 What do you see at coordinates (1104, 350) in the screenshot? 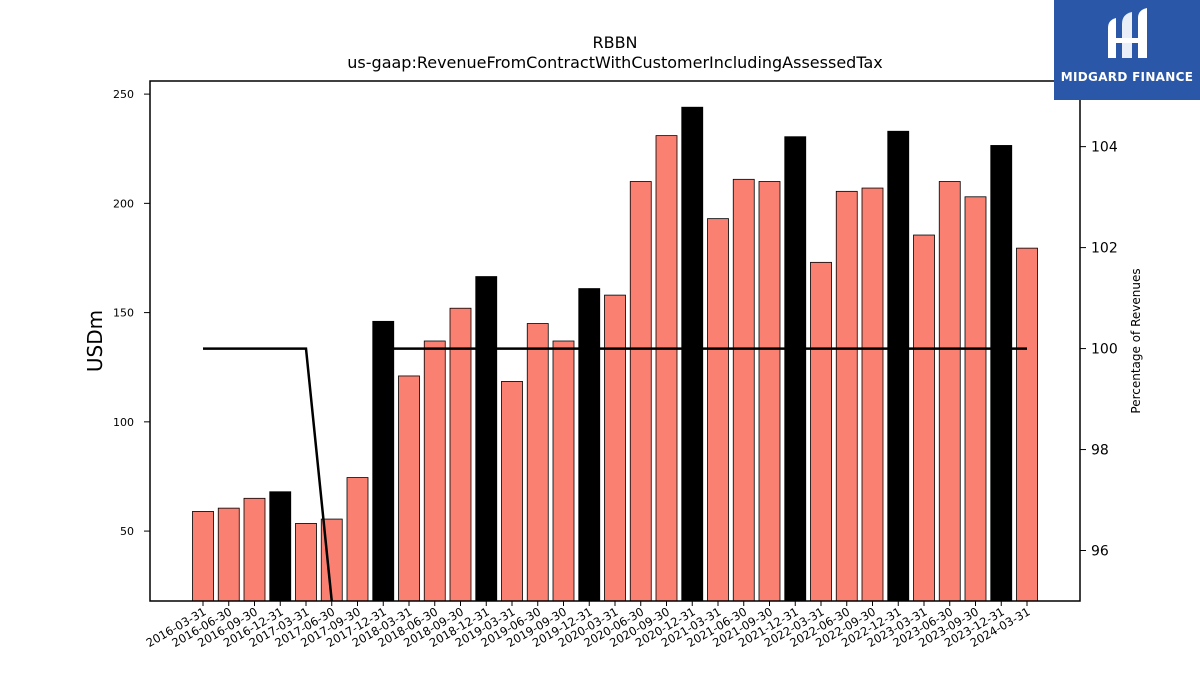
I see `y2-tick-label: 100` at bounding box center [1104, 350].